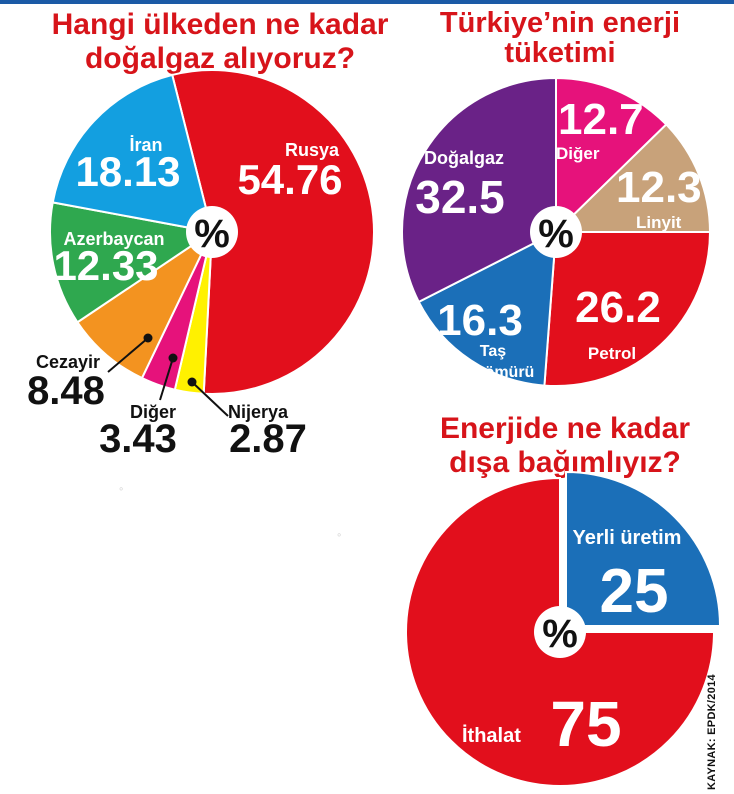  Describe the element at coordinates (659, 187) in the screenshot. I see `slice-value-linyit: 12.3` at that location.